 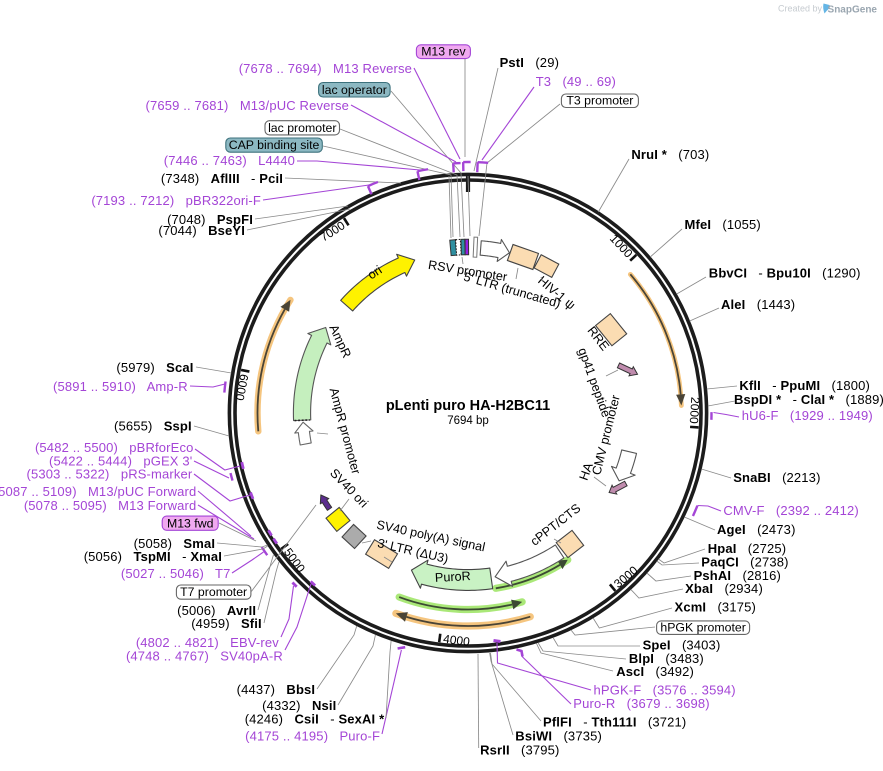 I want to click on svg-text: M13 rev, so click(x=443, y=52).